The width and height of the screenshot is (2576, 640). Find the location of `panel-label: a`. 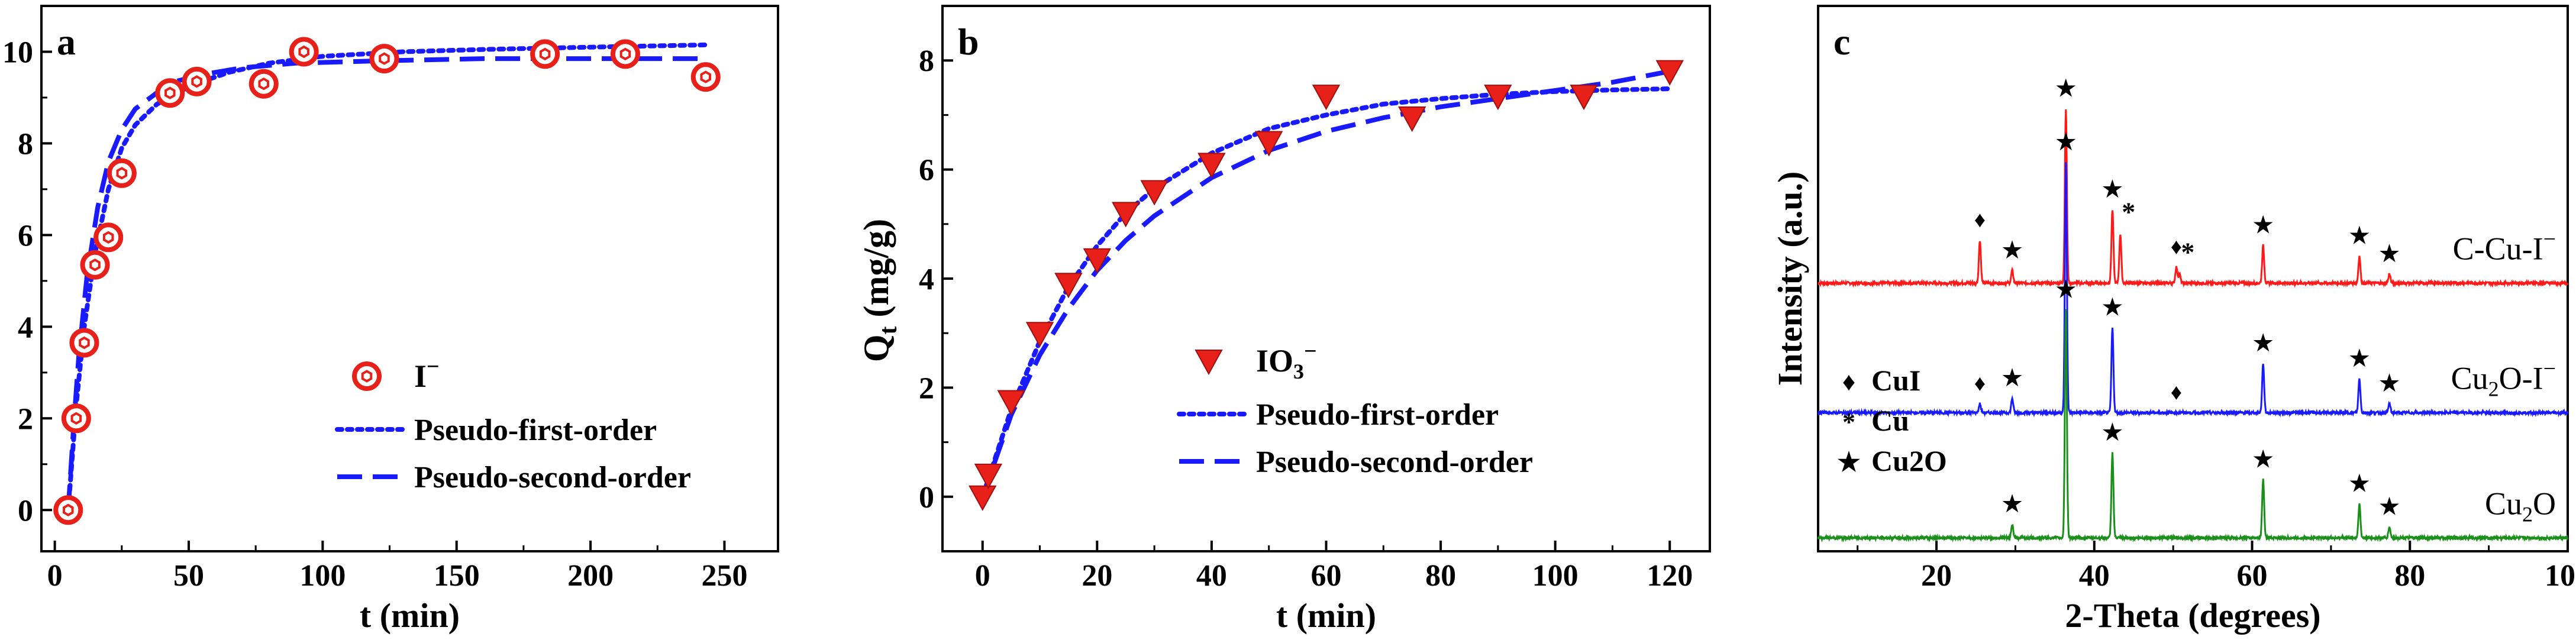

panel-label: a is located at coordinates (66, 42).